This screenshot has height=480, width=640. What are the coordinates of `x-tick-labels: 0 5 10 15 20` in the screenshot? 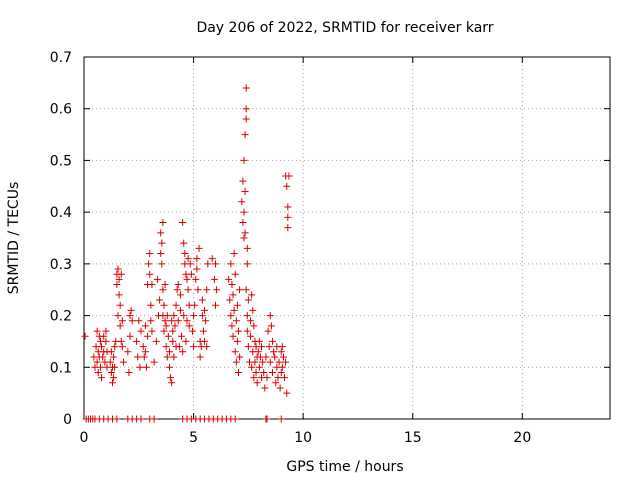 It's located at (306, 438).